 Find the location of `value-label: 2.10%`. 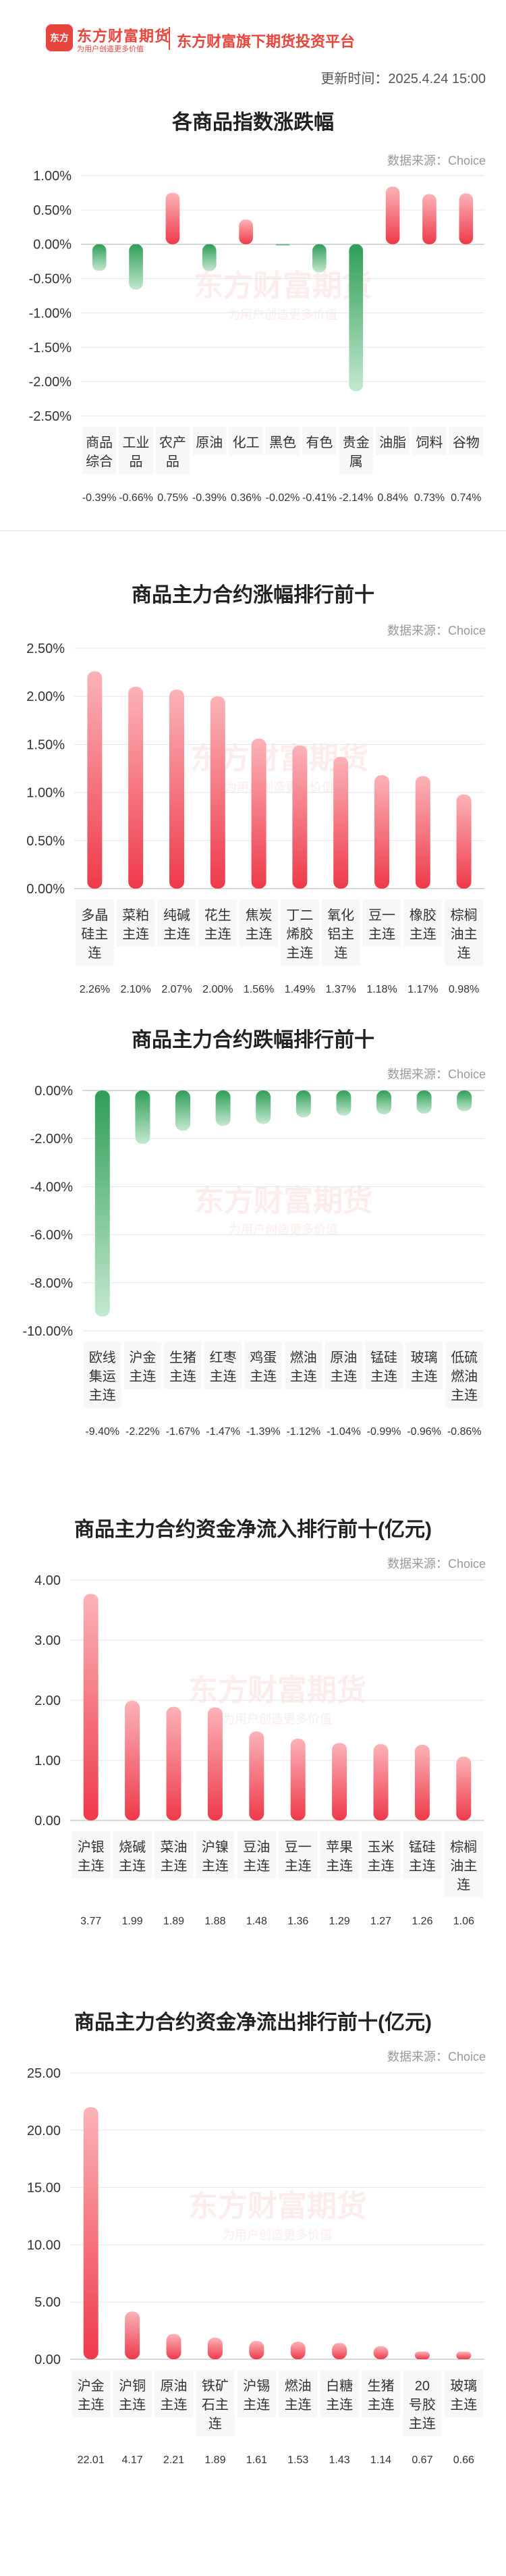

value-label: 2.10% is located at coordinates (136, 989).